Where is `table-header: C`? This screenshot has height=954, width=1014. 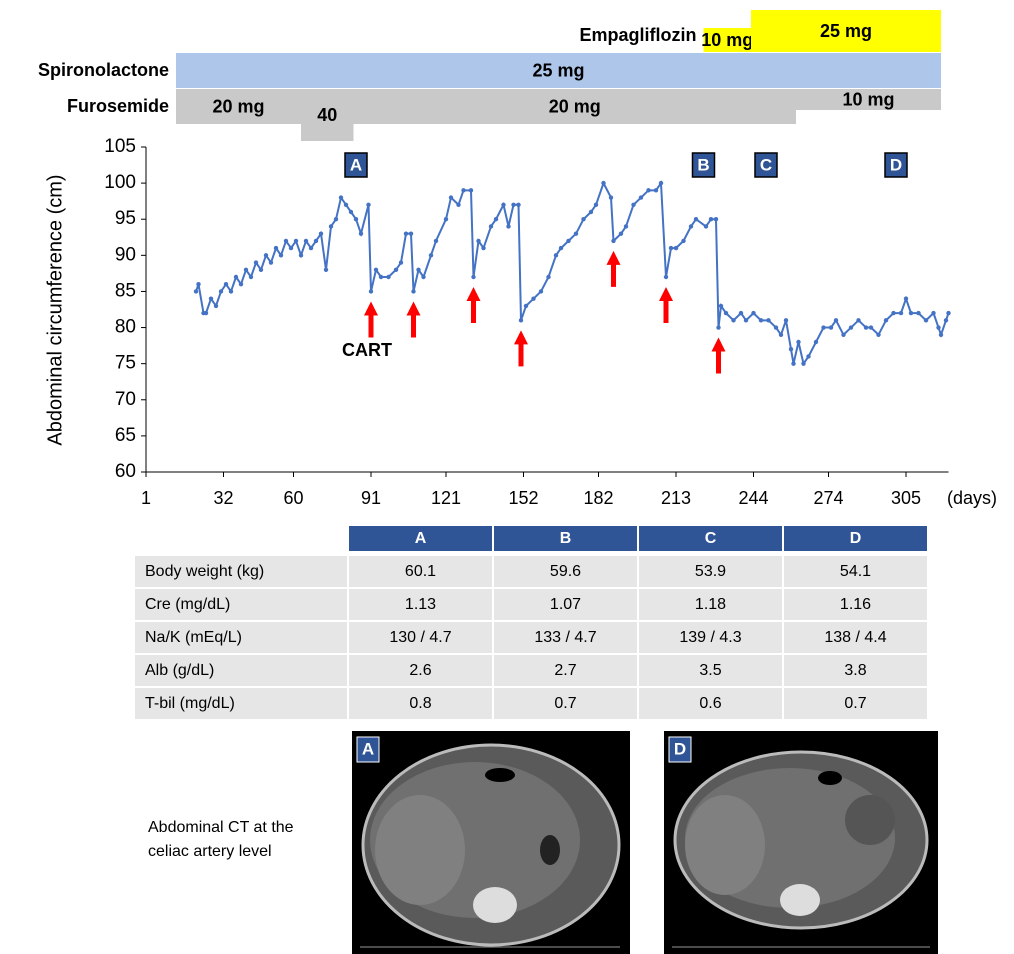
table-header: C is located at coordinates (711, 538).